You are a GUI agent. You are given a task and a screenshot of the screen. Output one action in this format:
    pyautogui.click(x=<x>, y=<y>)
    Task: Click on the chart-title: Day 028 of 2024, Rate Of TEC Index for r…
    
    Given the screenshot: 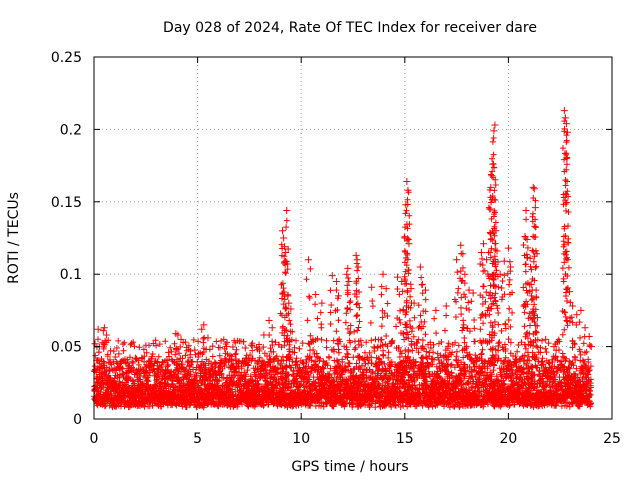 What is the action you would take?
    pyautogui.click(x=350, y=28)
    